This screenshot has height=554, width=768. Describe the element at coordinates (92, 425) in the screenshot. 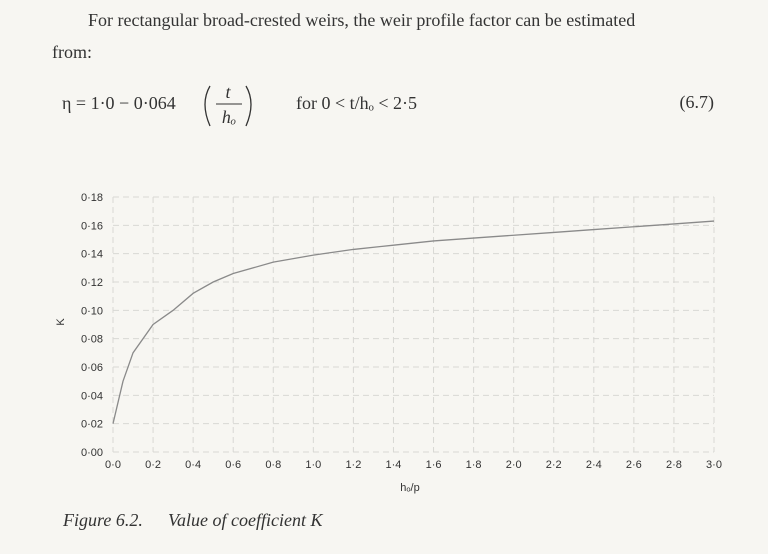

I see `y-tick-label: 0·02` at that location.